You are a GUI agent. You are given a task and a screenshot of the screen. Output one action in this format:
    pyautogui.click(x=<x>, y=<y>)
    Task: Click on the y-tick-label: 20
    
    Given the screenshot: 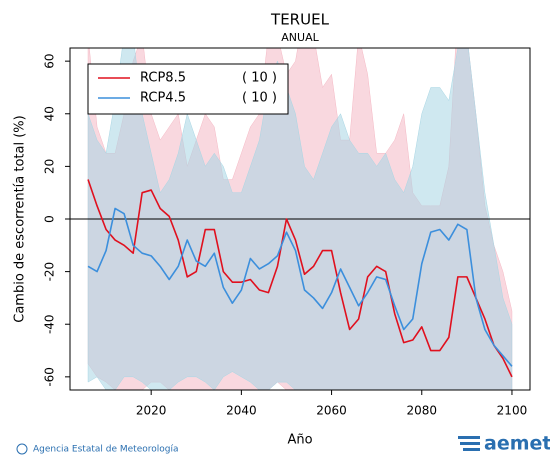 What is the action you would take?
    pyautogui.click(x=50, y=166)
    